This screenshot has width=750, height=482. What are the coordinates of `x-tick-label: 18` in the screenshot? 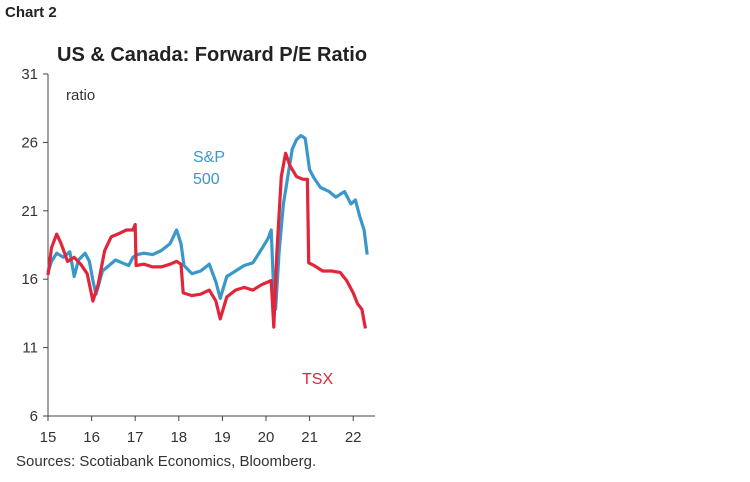 It's located at (178, 437).